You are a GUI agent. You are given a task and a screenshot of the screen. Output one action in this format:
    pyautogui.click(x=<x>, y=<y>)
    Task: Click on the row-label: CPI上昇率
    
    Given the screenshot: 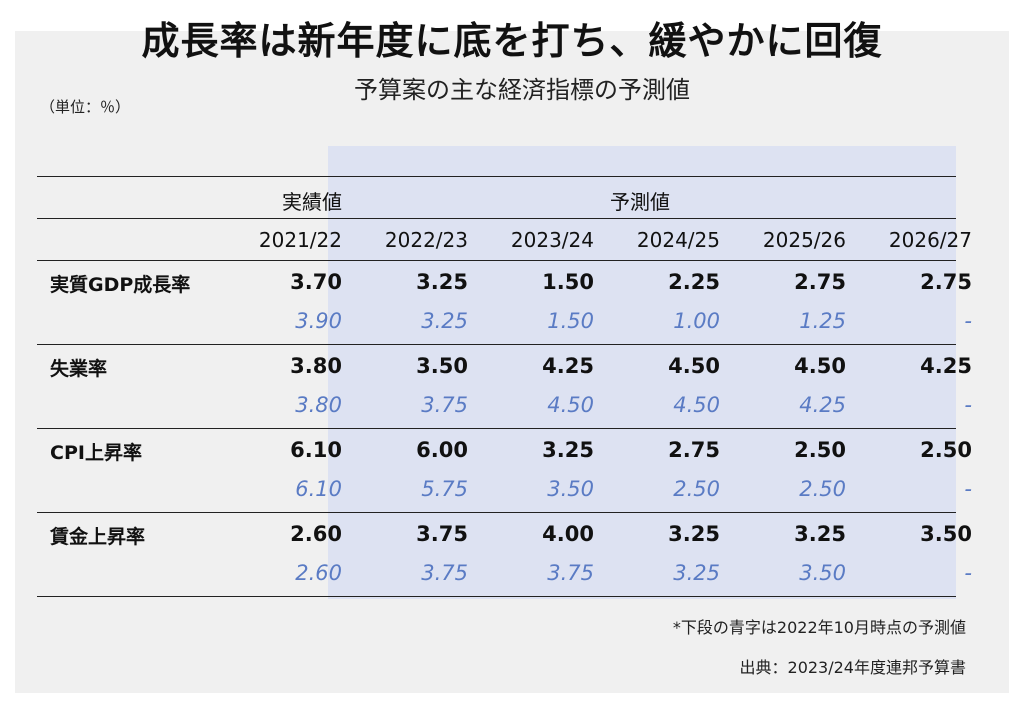 What is the action you would take?
    pyautogui.click(x=96, y=453)
    